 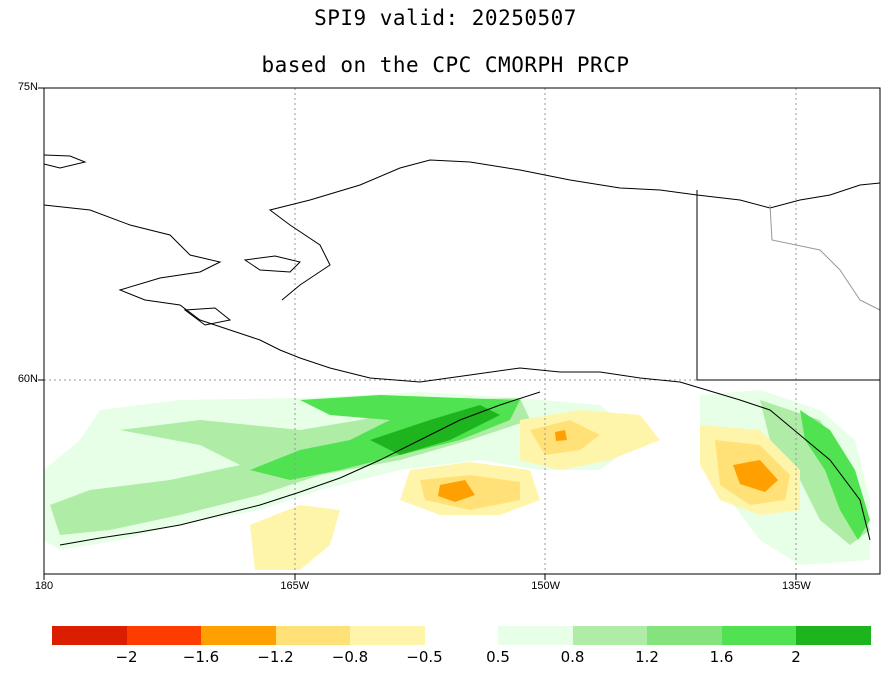 I want to click on lat-label: 75N, so click(x=27, y=87).